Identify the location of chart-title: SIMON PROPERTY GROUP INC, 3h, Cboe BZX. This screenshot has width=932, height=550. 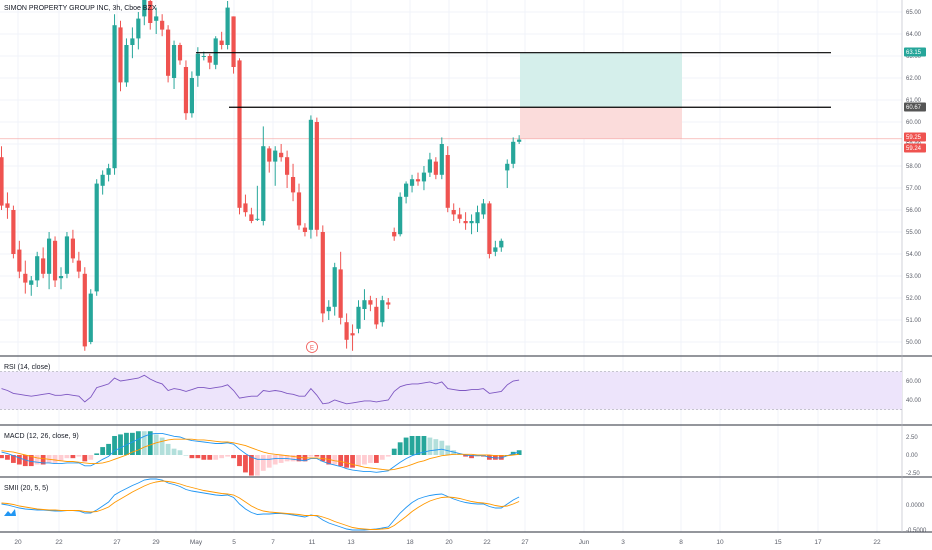
(80, 8).